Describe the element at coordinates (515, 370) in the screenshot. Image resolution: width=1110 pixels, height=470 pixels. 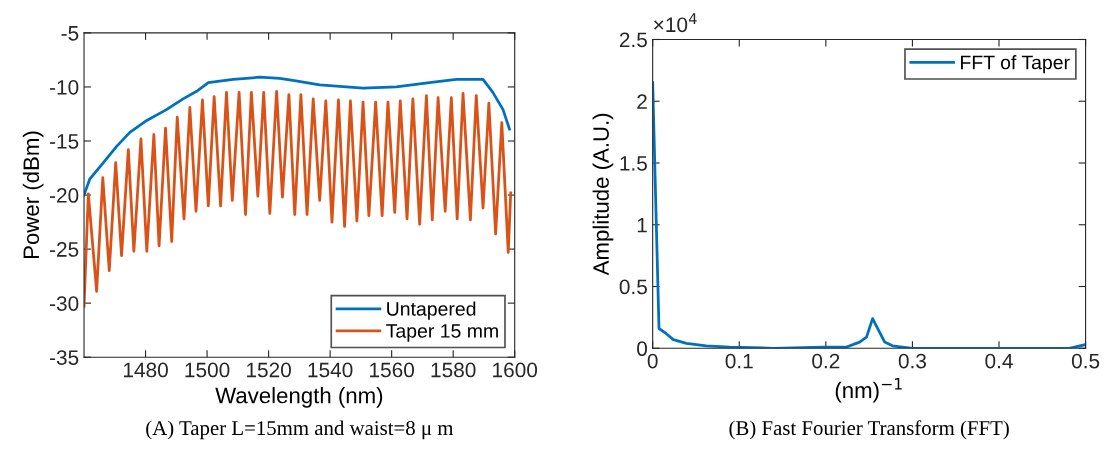
I see `x-tick-label: 1600` at that location.